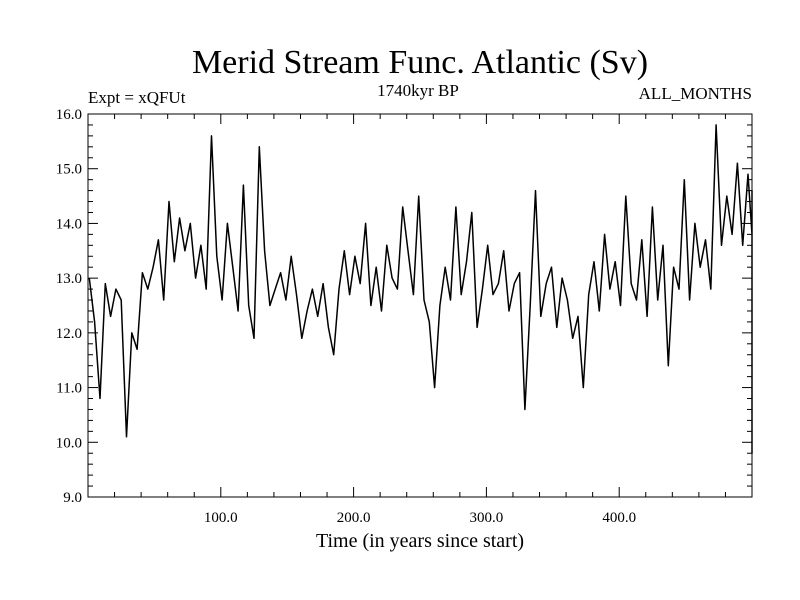  What do you see at coordinates (69, 443) in the screenshot?
I see `y-tick-label: 10.0` at bounding box center [69, 443].